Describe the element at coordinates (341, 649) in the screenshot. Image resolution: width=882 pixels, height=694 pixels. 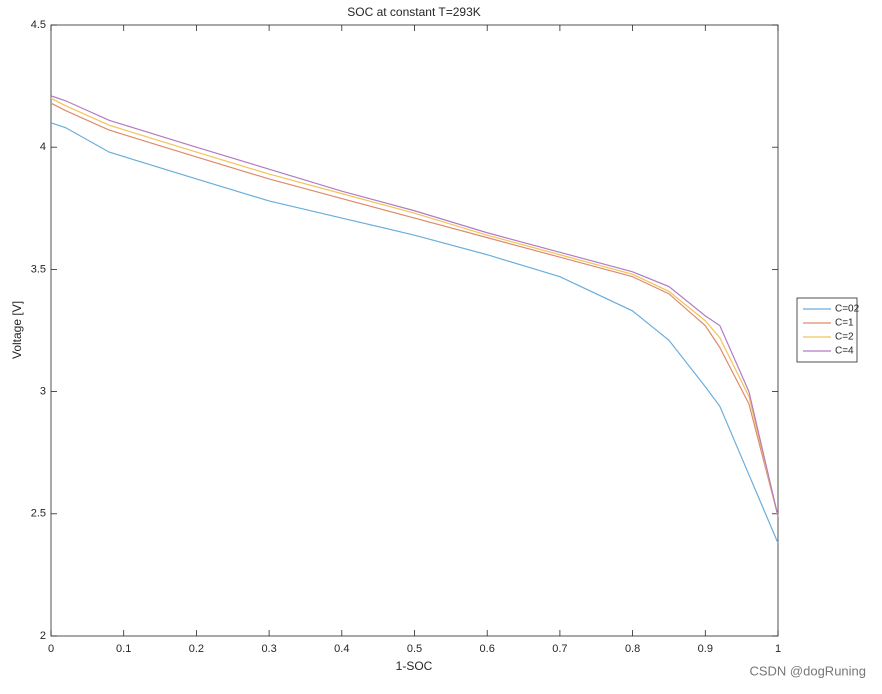
I see `x-tick-label: 0.4` at that location.